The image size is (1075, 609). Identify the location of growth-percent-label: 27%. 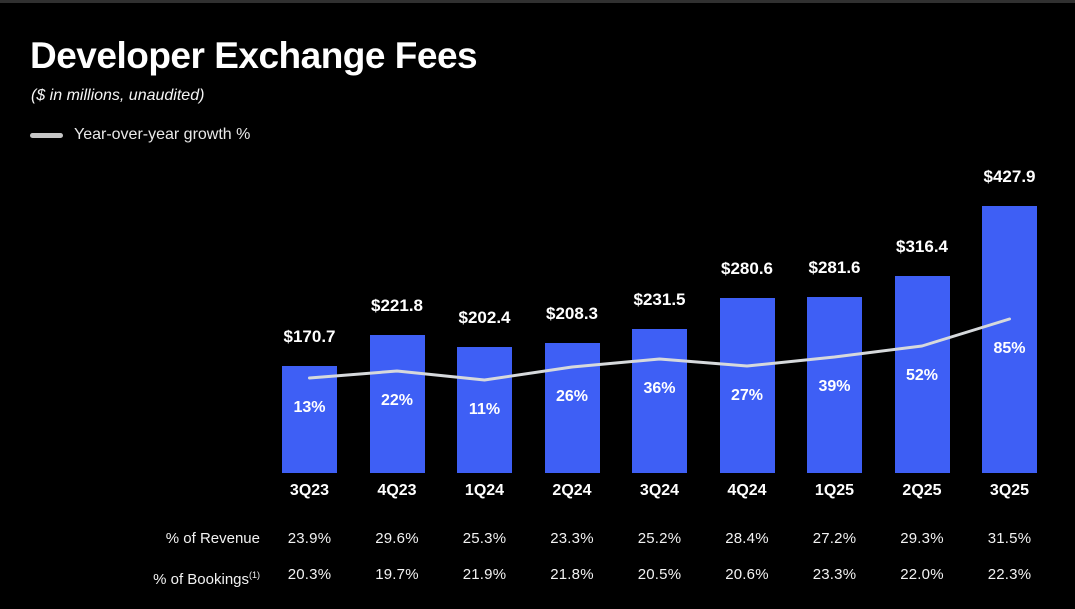
(747, 395).